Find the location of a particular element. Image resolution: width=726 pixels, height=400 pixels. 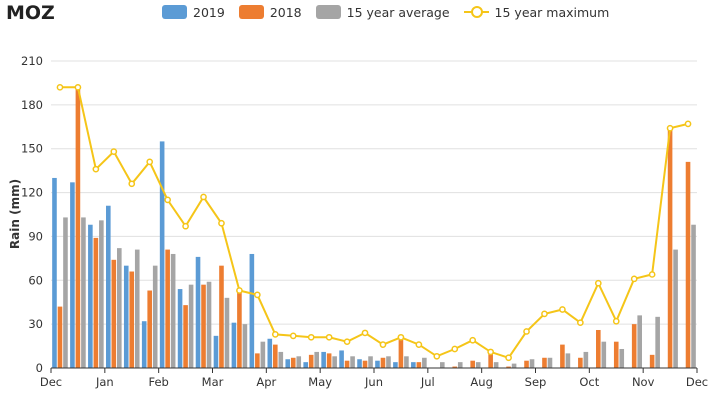

x-tick-label: May is located at coordinates (320, 382).